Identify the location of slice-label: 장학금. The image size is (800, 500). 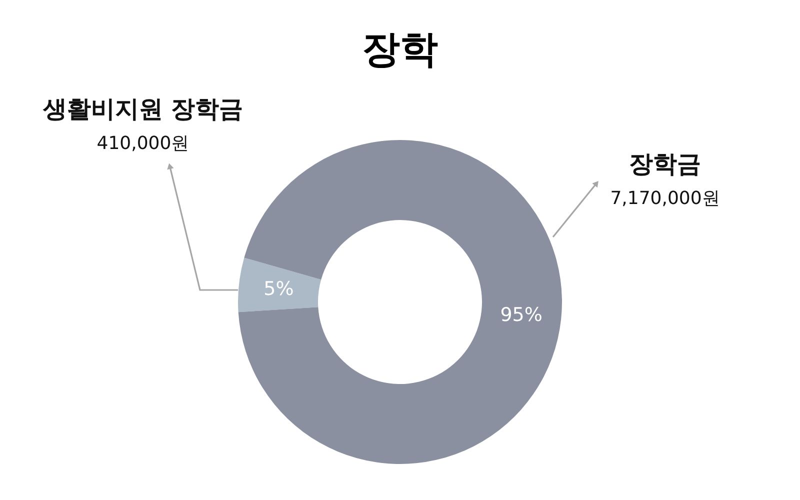
(665, 164).